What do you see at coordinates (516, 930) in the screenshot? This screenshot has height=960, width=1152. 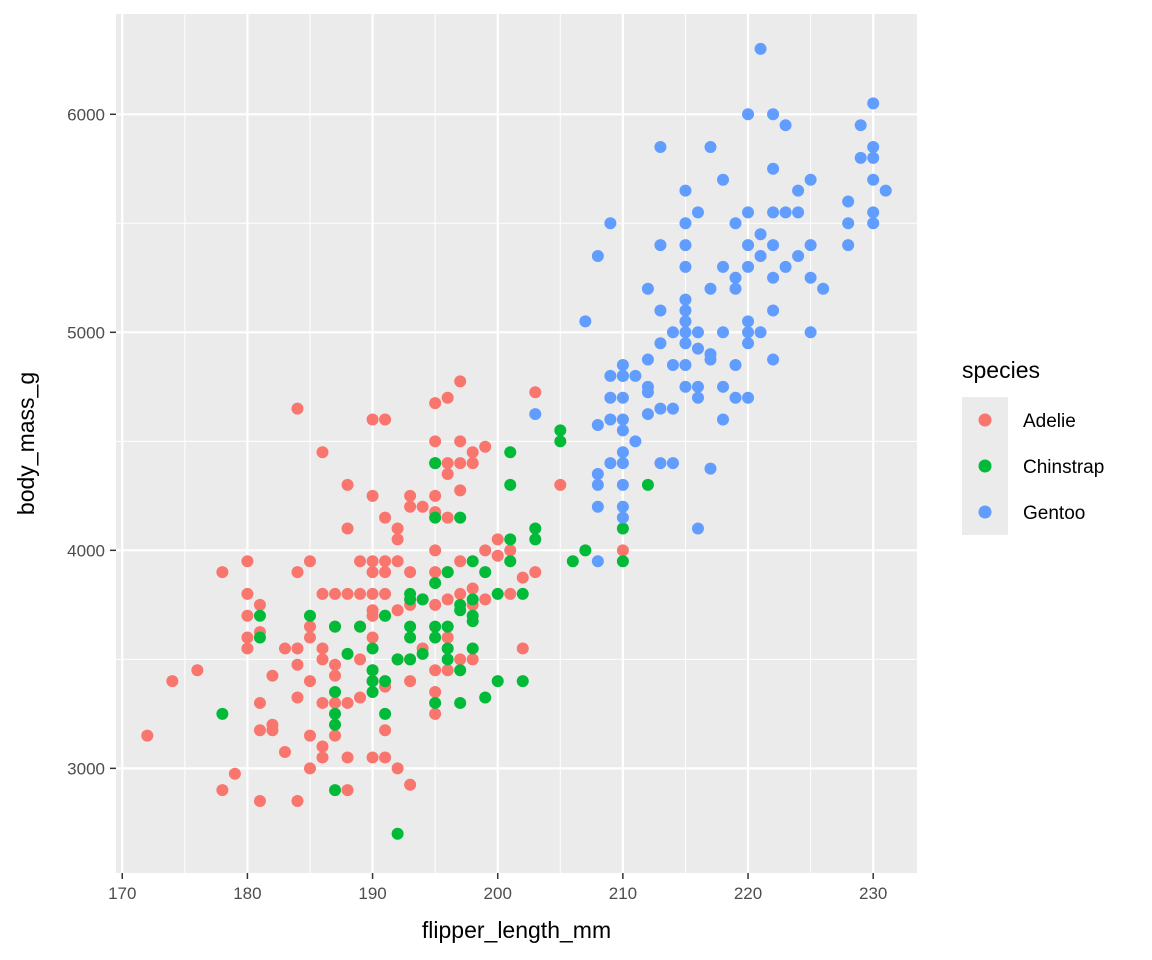 I see `x-axis-title: flipper_length_mm` at bounding box center [516, 930].